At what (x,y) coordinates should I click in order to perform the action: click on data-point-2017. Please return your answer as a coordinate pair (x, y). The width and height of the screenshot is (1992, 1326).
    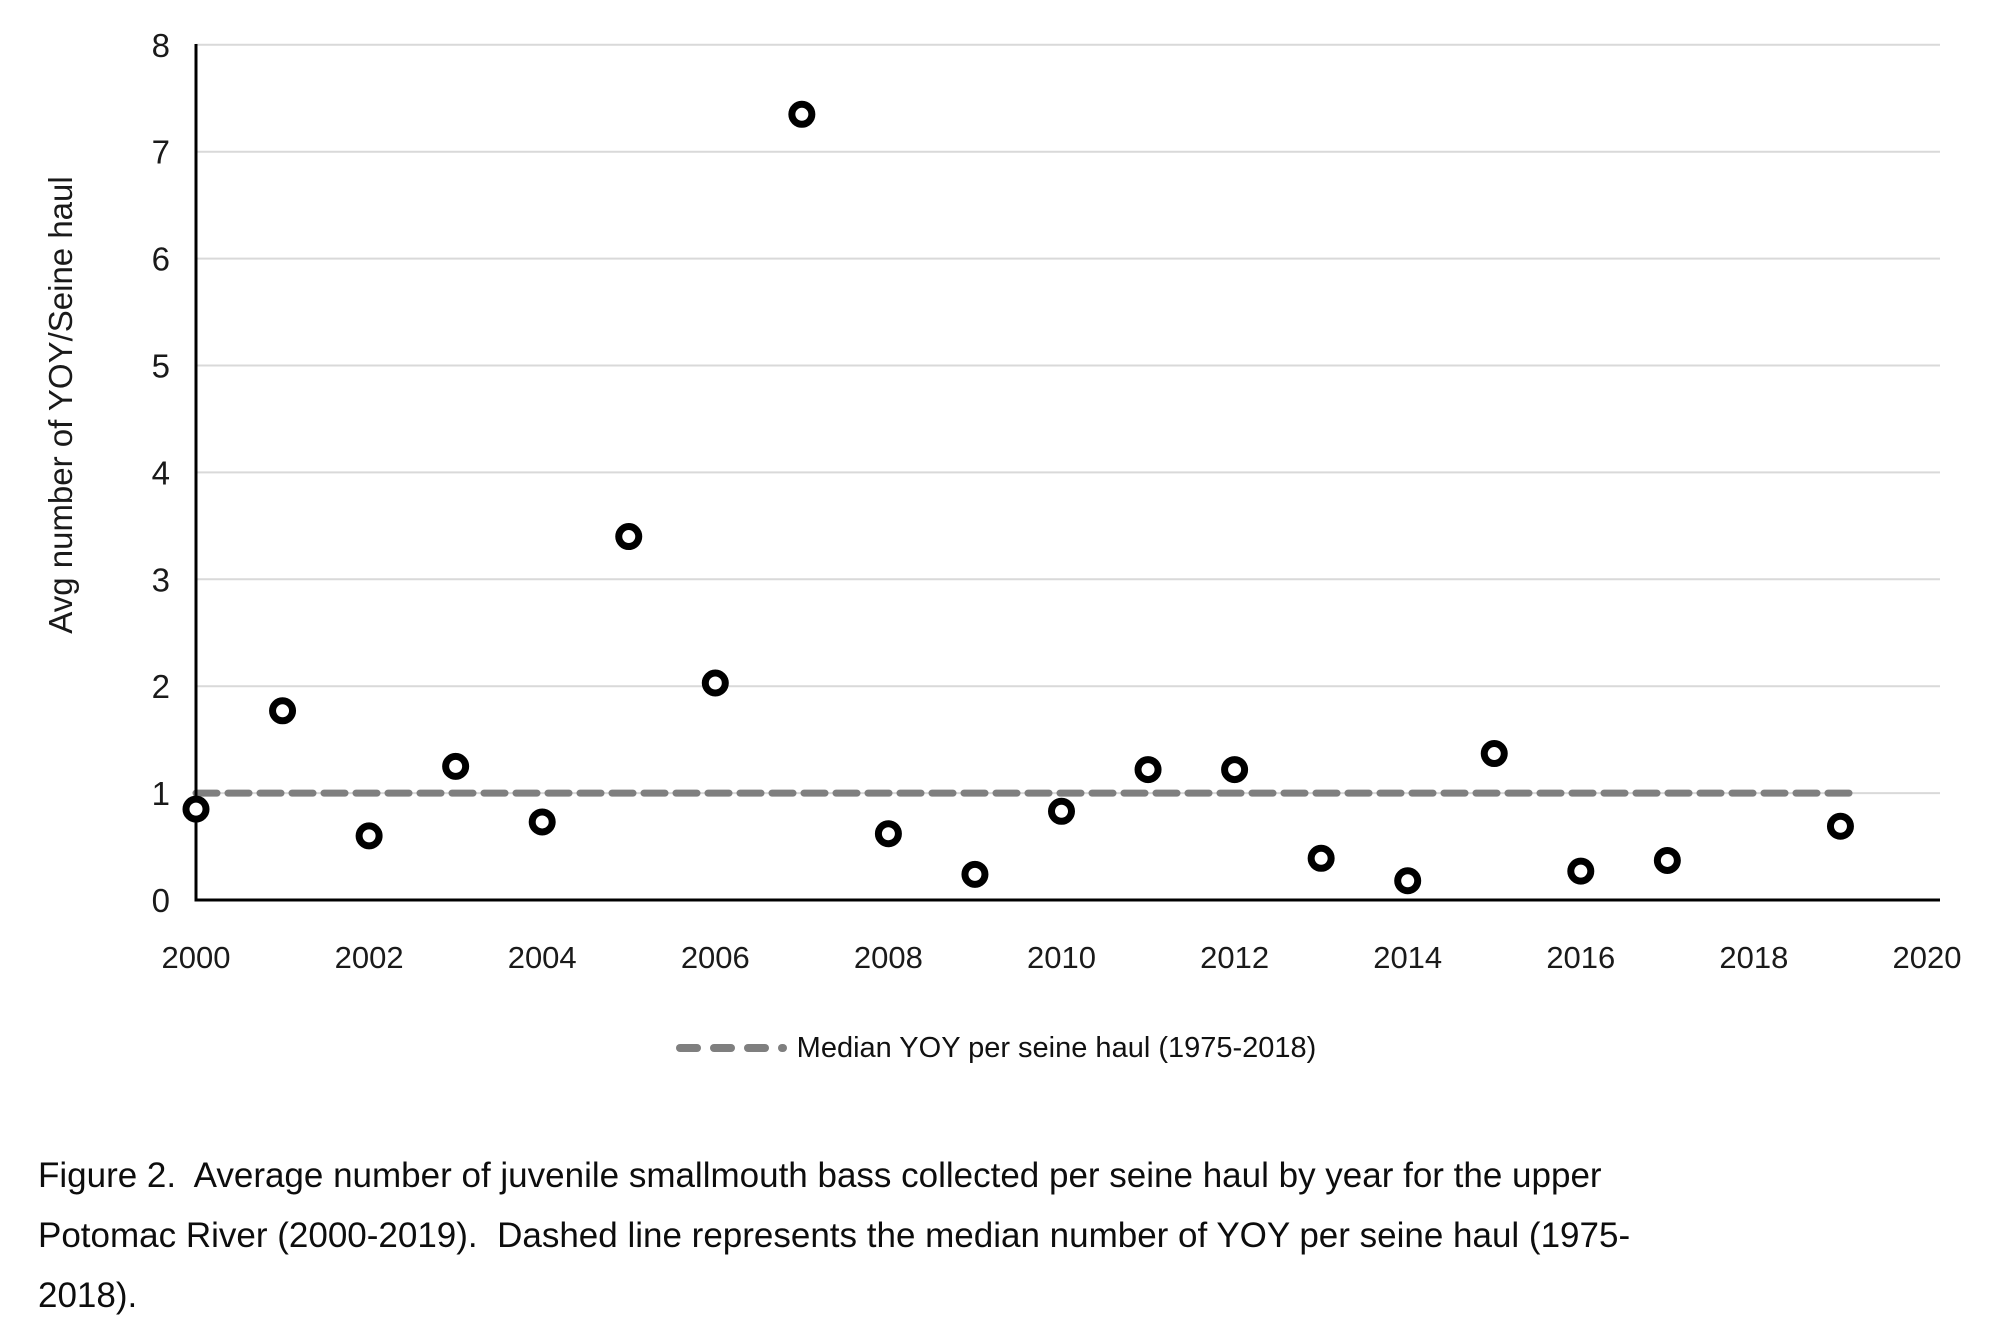
    Looking at the image, I should click on (1667, 860).